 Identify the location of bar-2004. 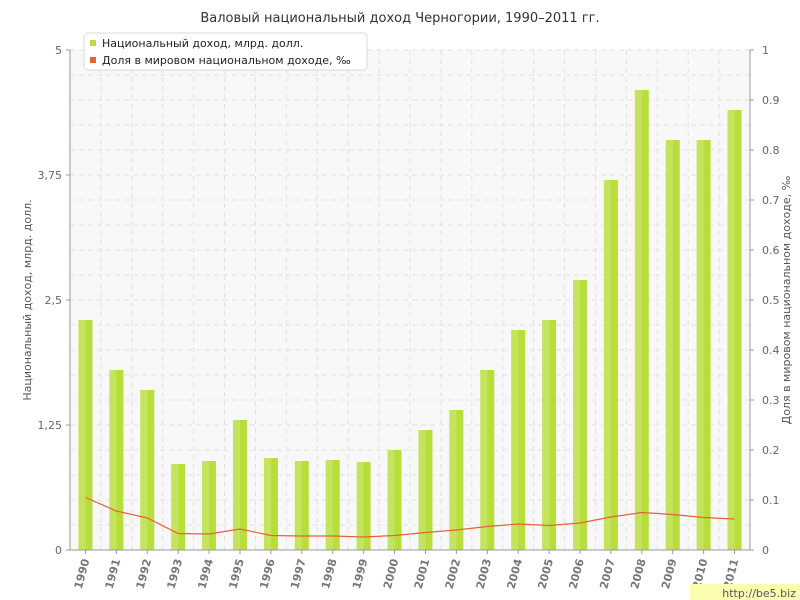
(518, 440).